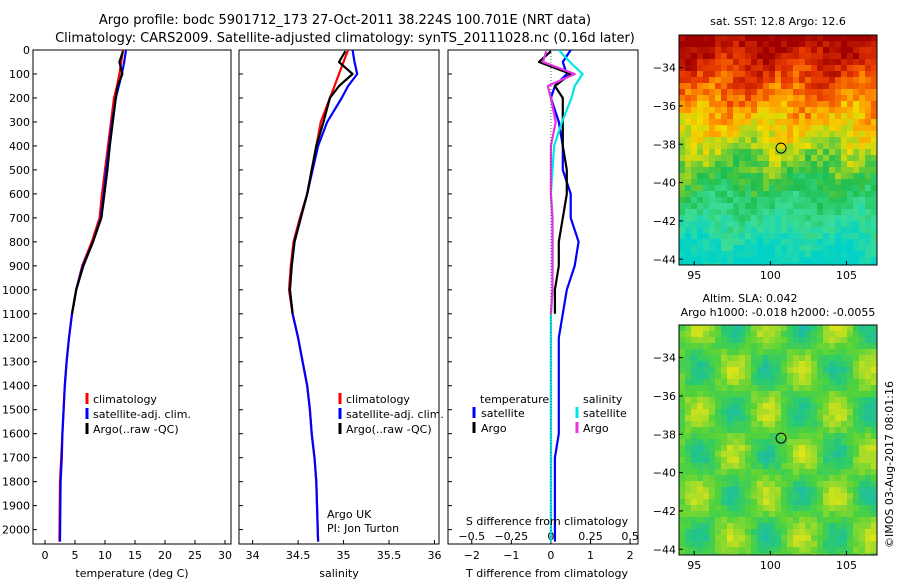 This screenshot has height=584, width=900. Describe the element at coordinates (16, 386) in the screenshot. I see `y-tick-label: 1400` at that location.